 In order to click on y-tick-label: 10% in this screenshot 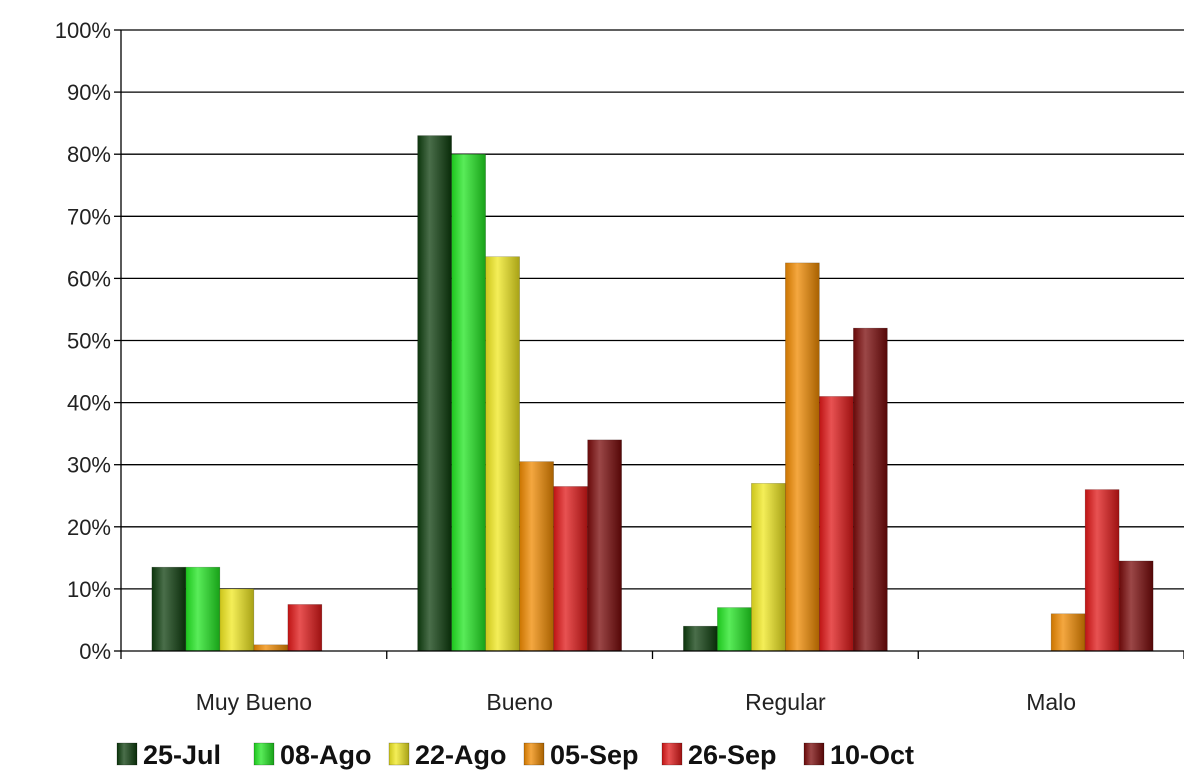, I will do `click(89, 589)`.